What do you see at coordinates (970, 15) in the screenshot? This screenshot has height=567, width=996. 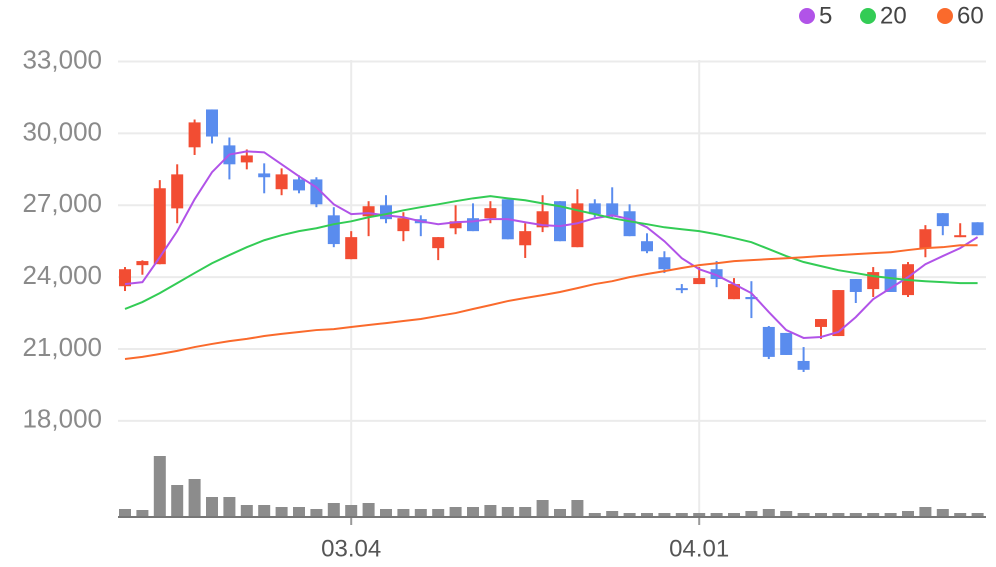 I see `legend-label: 60` at bounding box center [970, 15].